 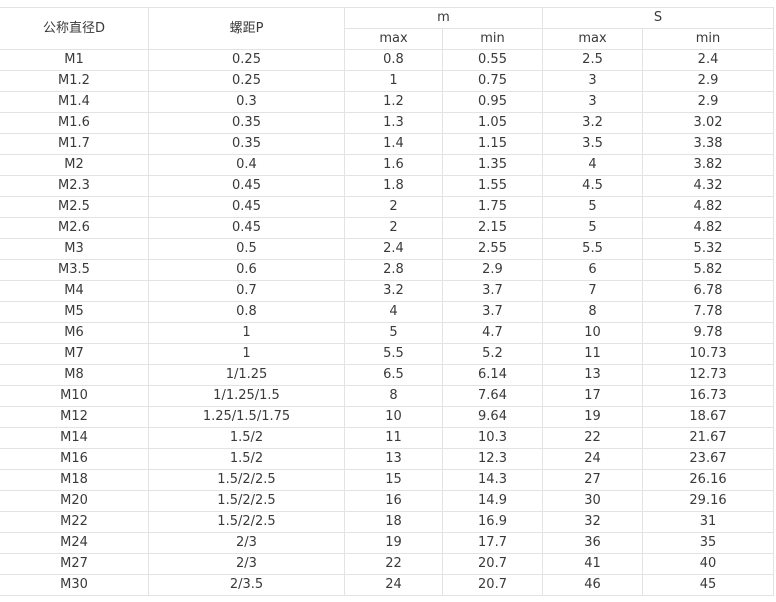 What do you see at coordinates (593, 312) in the screenshot?
I see `cell-s-max: 8` at bounding box center [593, 312].